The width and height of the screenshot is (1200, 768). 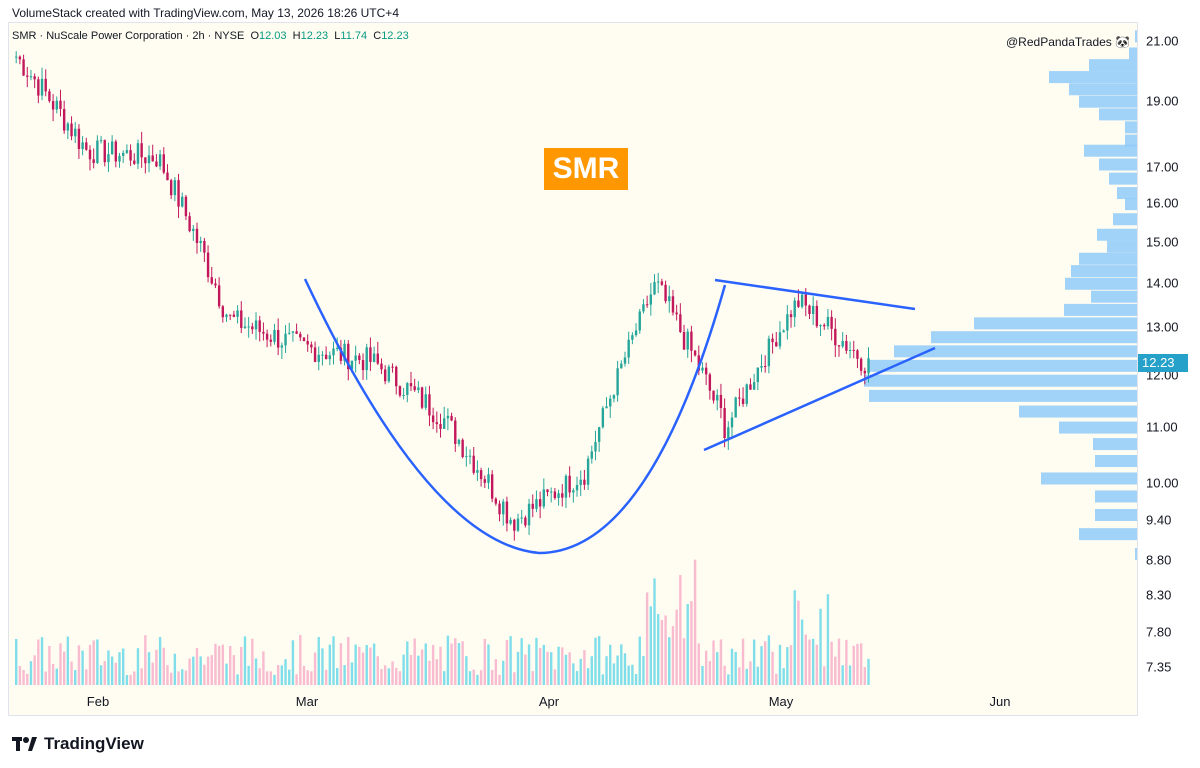 What do you see at coordinates (1162, 327) in the screenshot?
I see `price-tick-label: 13.00` at bounding box center [1162, 327].